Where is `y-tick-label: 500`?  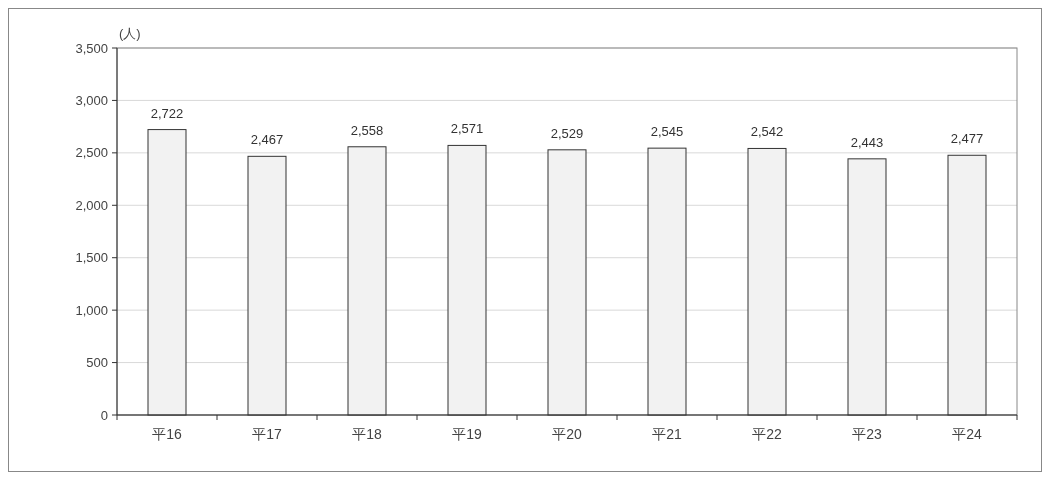
y-tick-label: 500 is located at coordinates (97, 363).